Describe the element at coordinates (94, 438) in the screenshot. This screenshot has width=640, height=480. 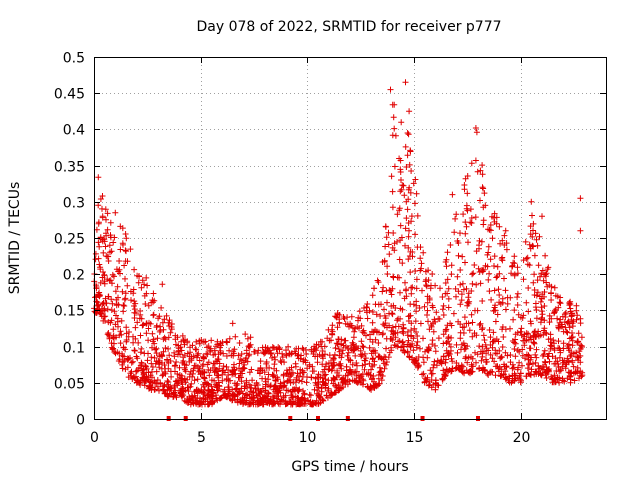
I see `x-tick-label: 0` at that location.